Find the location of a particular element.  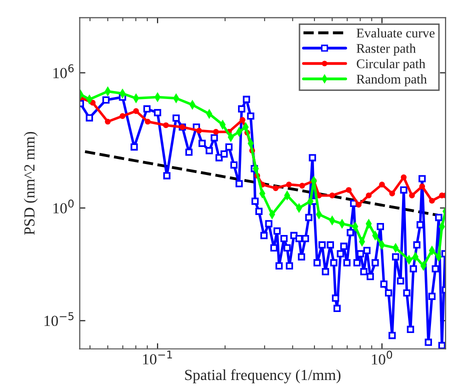

legend-label: Evaluate curve is located at coordinates (395, 33).